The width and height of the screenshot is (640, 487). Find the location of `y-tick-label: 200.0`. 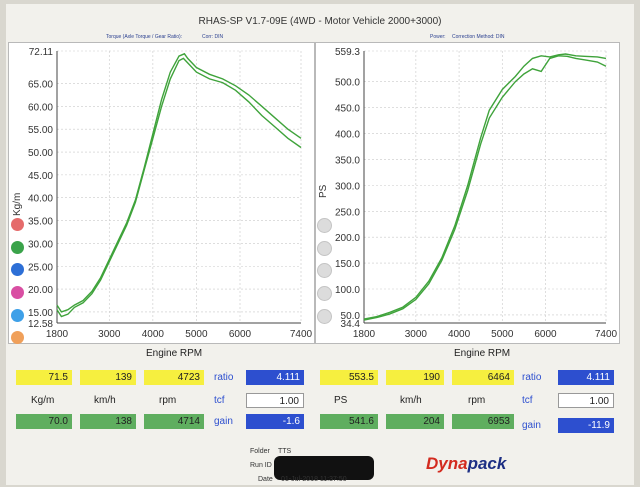

y-tick-label: 200.0 is located at coordinates (347, 238).